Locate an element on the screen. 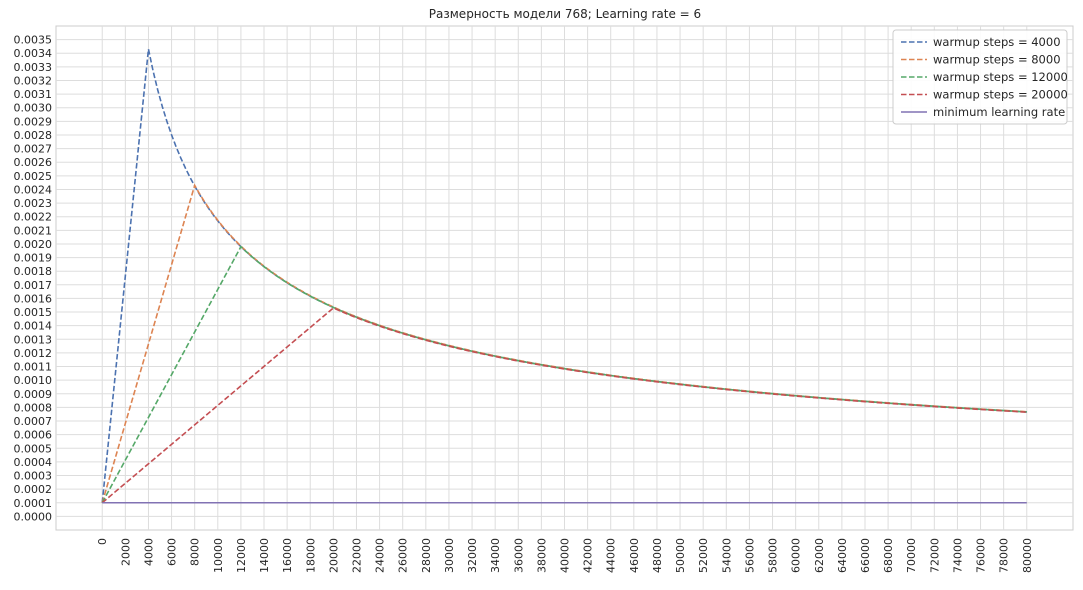  x-tick-label: 38000 is located at coordinates (541, 555).